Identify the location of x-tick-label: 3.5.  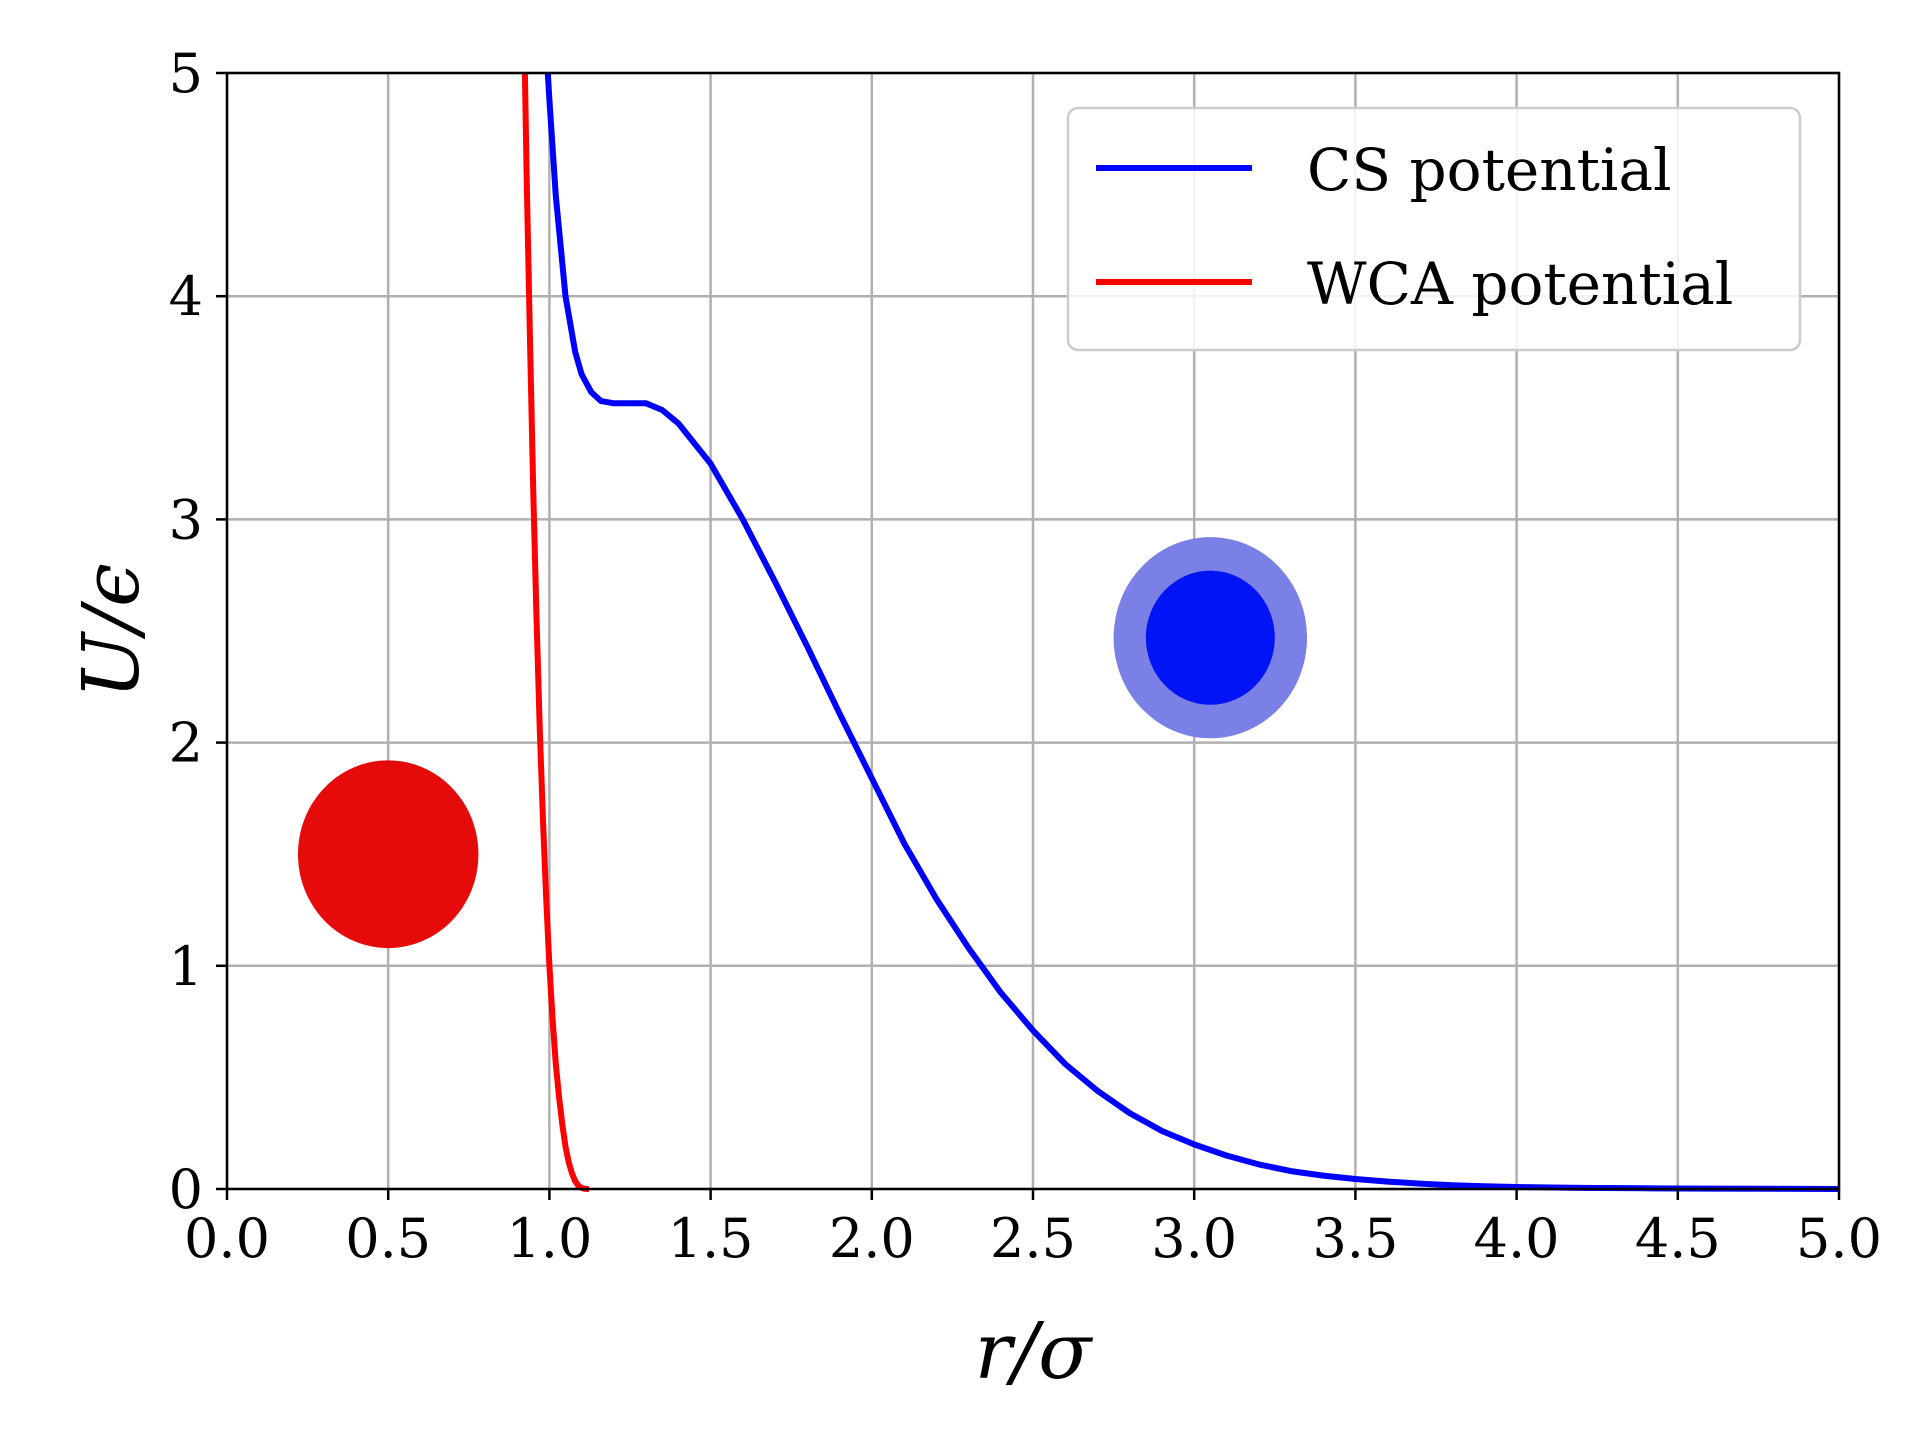
(1355, 1238).